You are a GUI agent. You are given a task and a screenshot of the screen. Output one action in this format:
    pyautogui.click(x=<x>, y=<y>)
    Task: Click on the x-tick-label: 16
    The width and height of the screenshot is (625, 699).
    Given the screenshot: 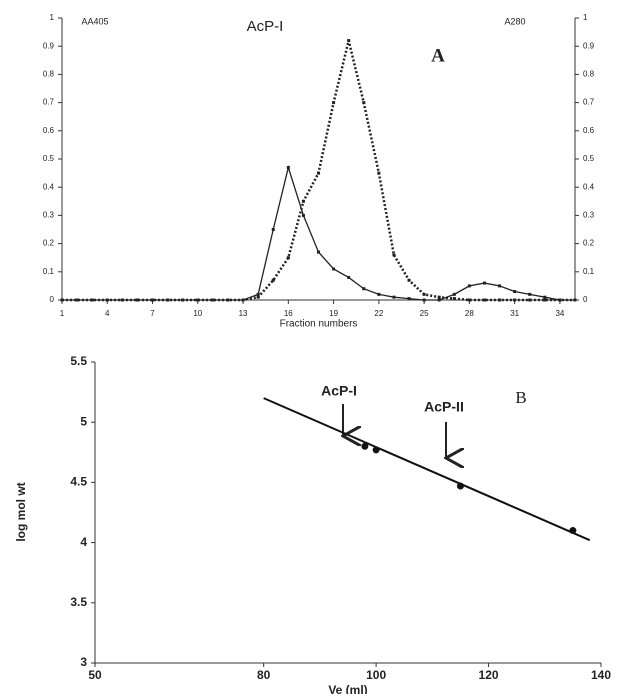 What is the action you would take?
    pyautogui.click(x=288, y=313)
    